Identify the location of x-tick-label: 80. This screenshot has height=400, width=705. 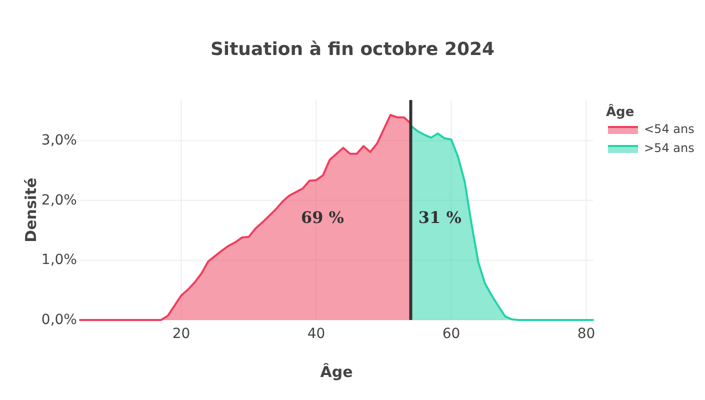
(586, 334).